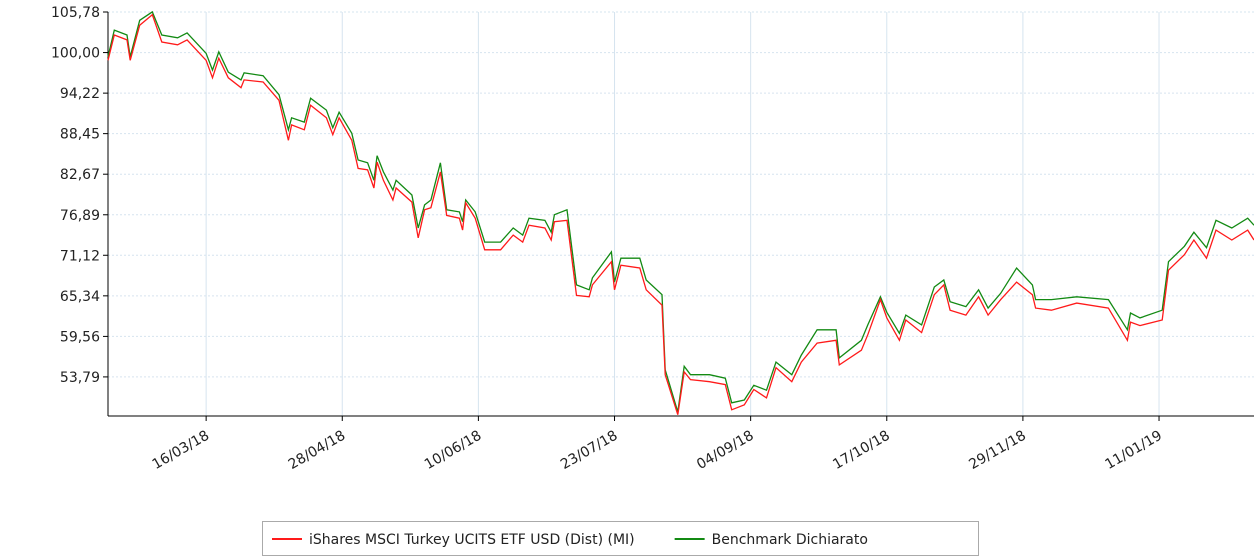 This screenshot has width=1254, height=557. Describe the element at coordinates (181, 450) in the screenshot. I see `x-tick-label: 16/03/18` at that location.